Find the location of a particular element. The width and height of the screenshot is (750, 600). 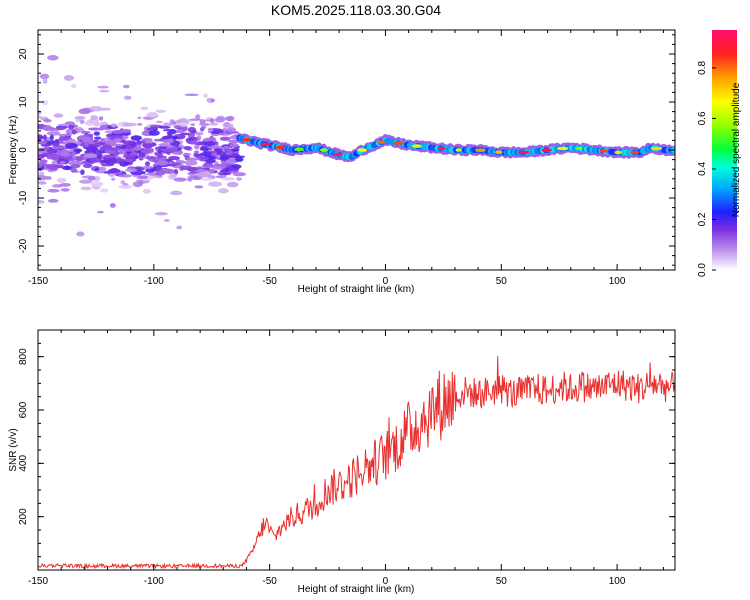

x-tick-label: -50 is located at coordinates (269, 581).